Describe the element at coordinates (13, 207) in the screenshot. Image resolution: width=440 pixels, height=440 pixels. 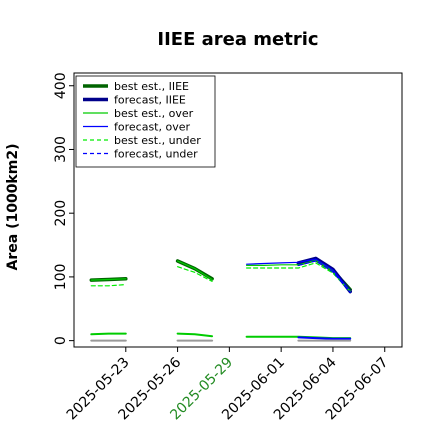
I see `y-axis-label: Area (1000km2)` at that location.